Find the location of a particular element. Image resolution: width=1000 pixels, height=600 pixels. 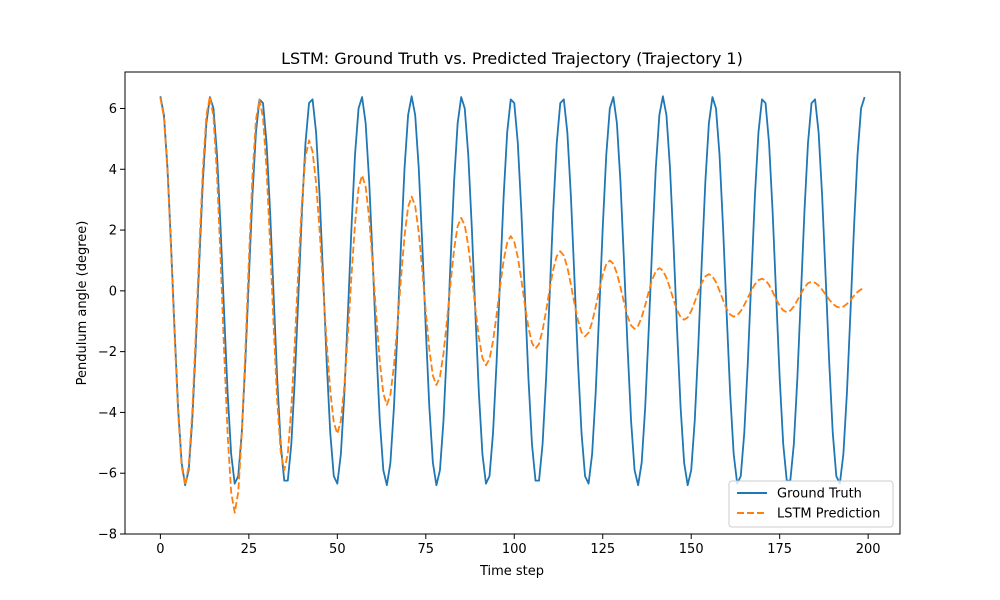

x-tick-label: 75 is located at coordinates (426, 549).